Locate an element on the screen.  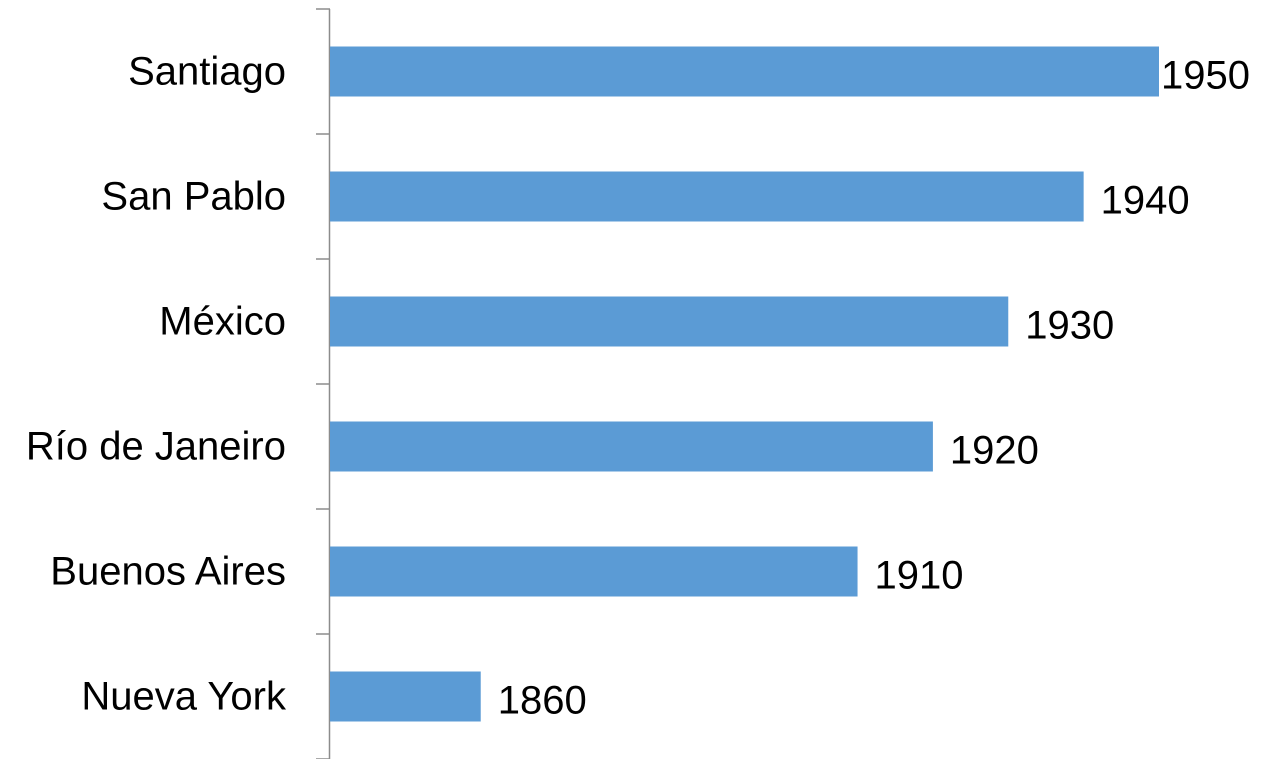
category-label: San Pablo is located at coordinates (193, 197).